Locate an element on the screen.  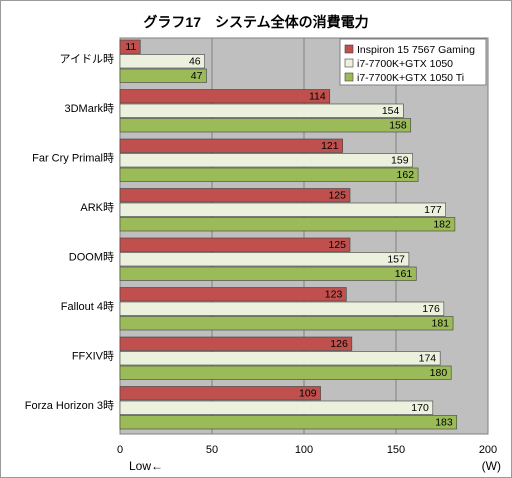
bar-value-label: 183 is located at coordinates (444, 423).